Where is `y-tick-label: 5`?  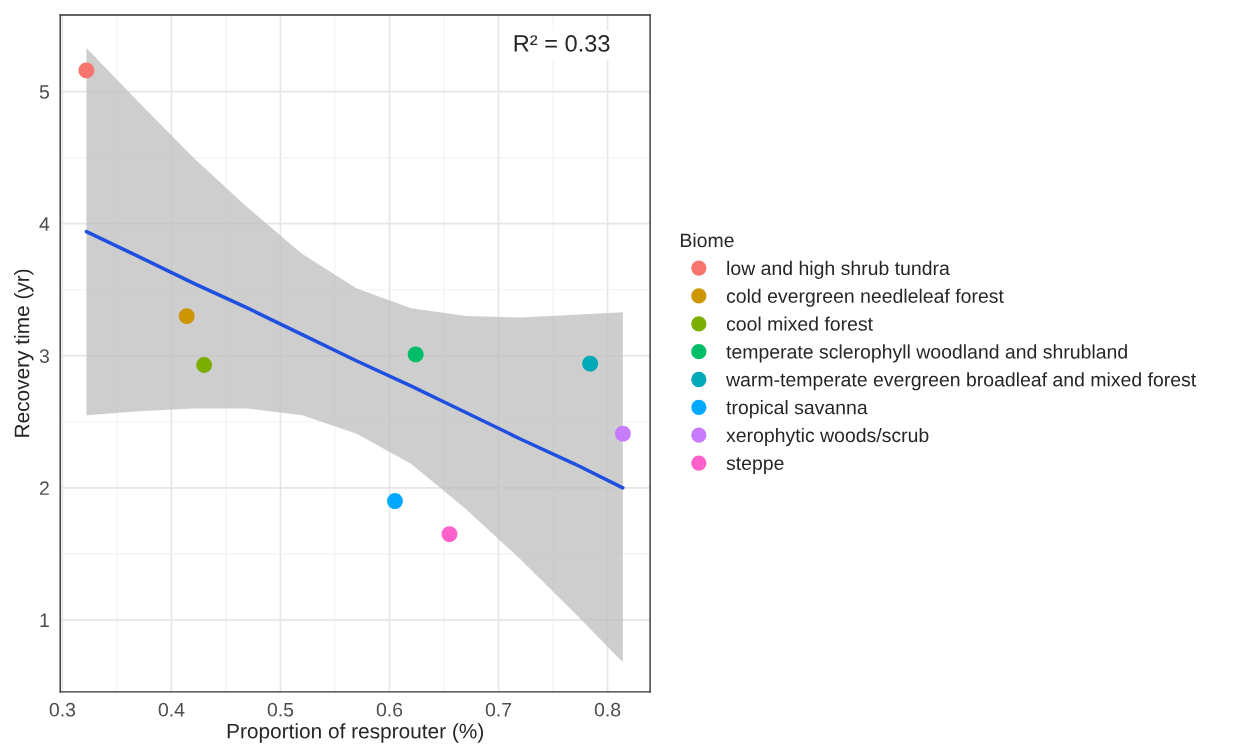
y-tick-label: 5 is located at coordinates (44, 92).